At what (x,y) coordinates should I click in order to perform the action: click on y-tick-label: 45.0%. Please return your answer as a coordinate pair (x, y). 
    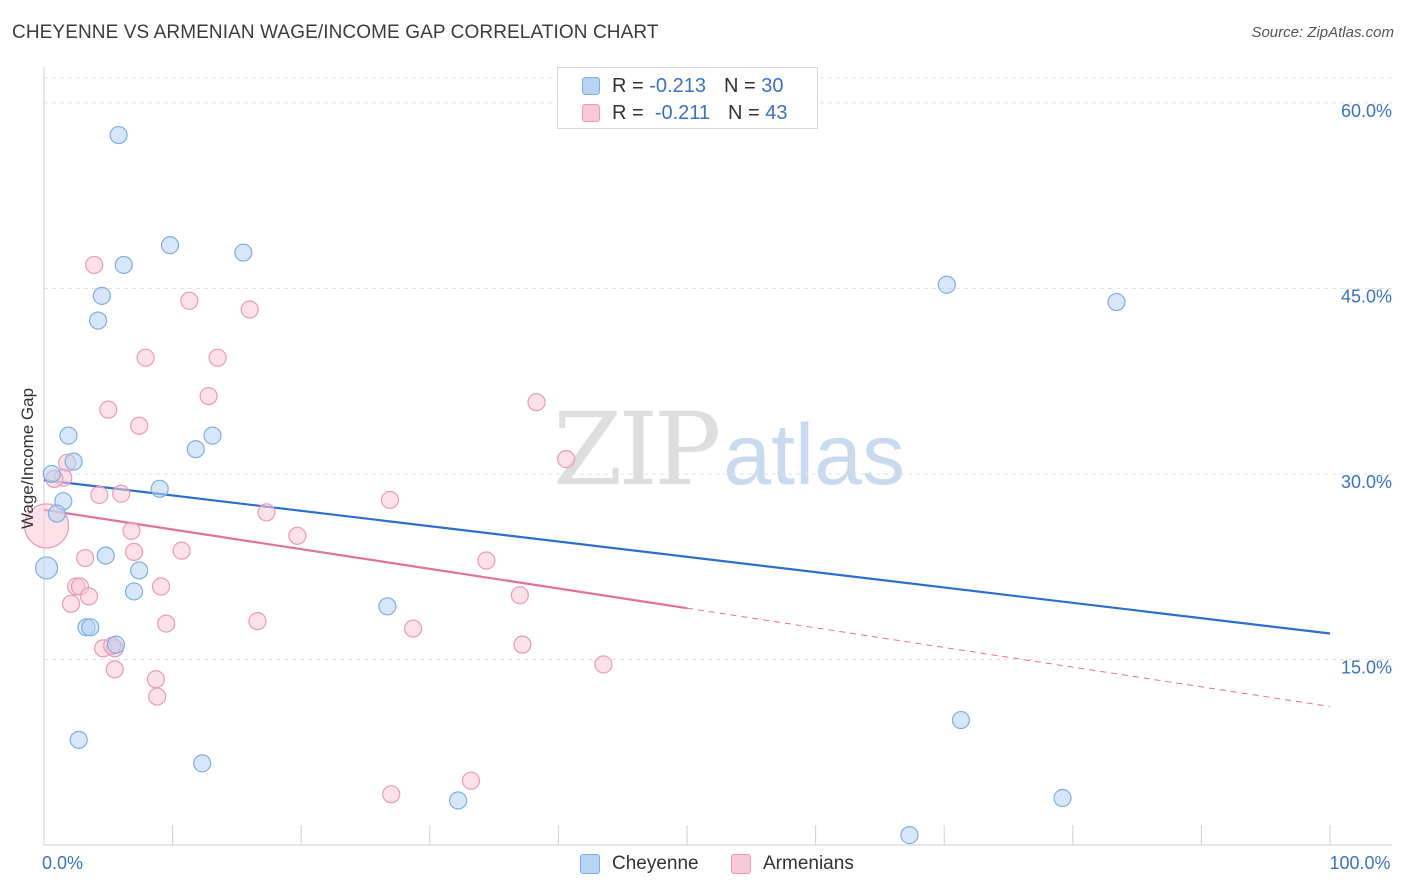
    Looking at the image, I should click on (1366, 296).